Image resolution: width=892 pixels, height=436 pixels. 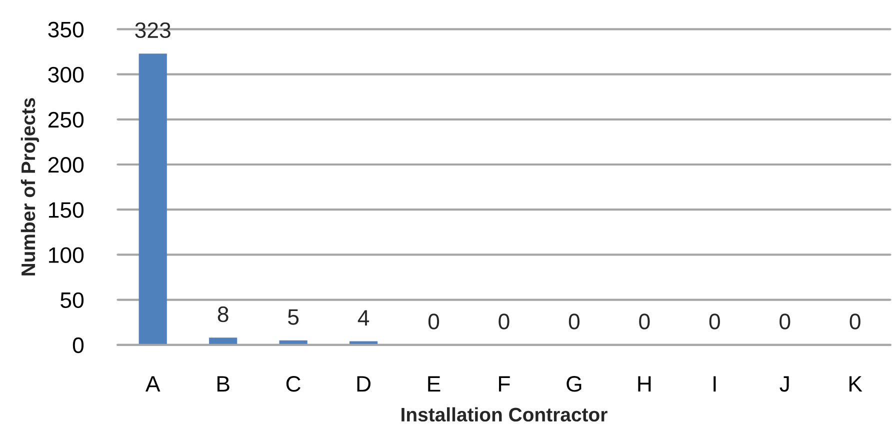 What do you see at coordinates (293, 317) in the screenshot?
I see `data-label: 5` at bounding box center [293, 317].